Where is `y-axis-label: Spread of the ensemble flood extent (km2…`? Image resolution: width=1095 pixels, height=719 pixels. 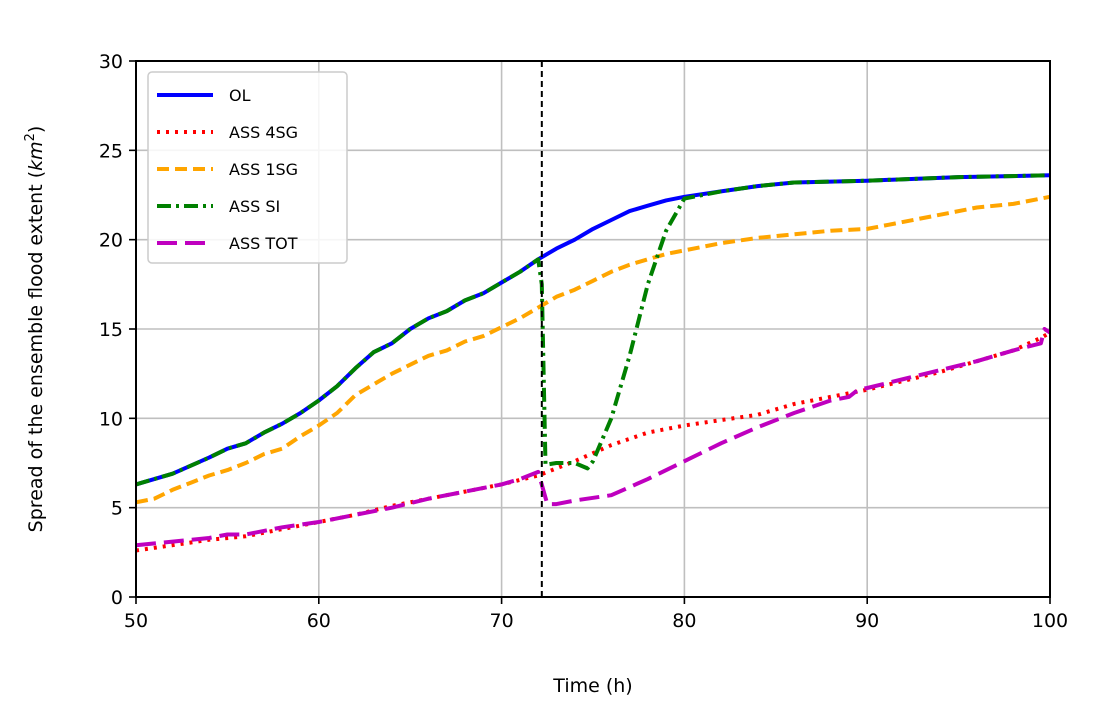 y-axis-label: Spread of the ensemble flood extent (km2… is located at coordinates (35, 329).